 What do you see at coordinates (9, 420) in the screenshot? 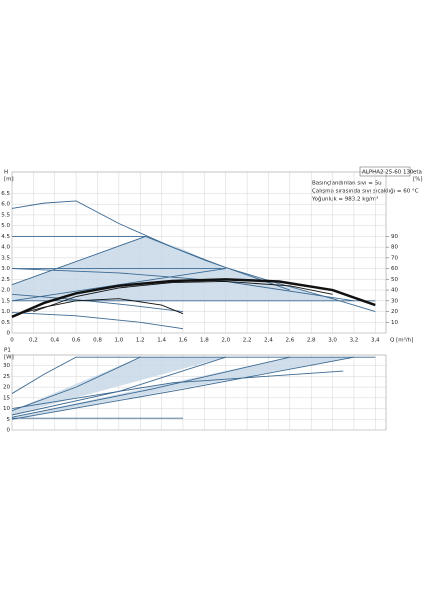
I see `y-tick-label: 5` at bounding box center [9, 420].